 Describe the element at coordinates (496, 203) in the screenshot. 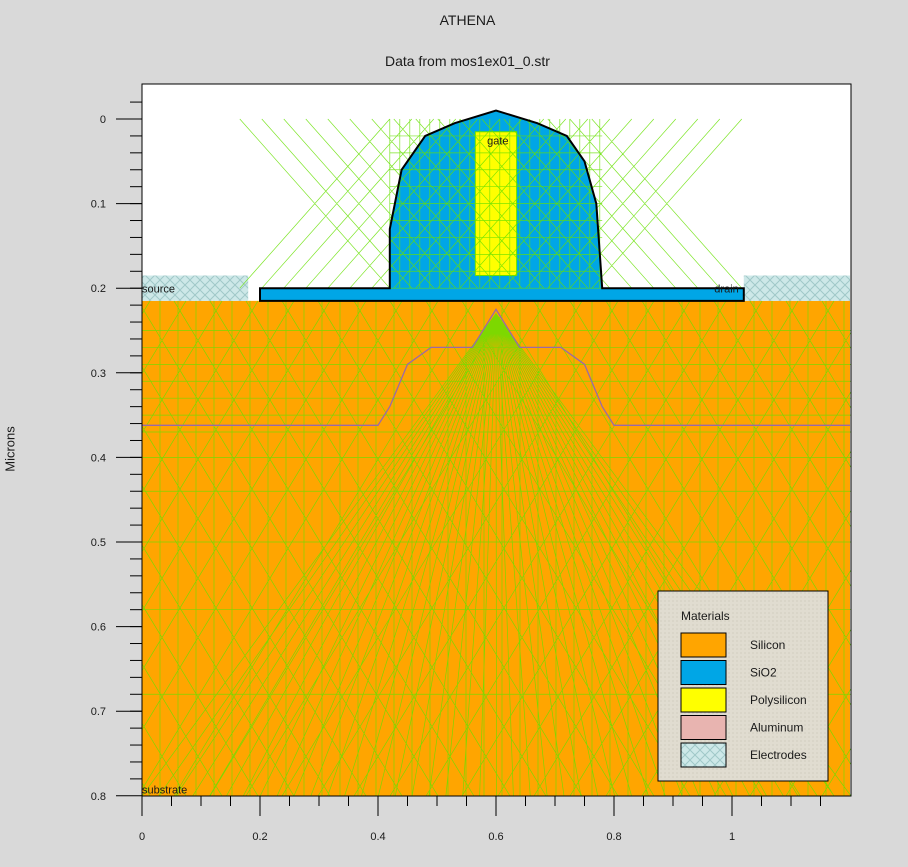

I see `outline-polysilicon` at that location.